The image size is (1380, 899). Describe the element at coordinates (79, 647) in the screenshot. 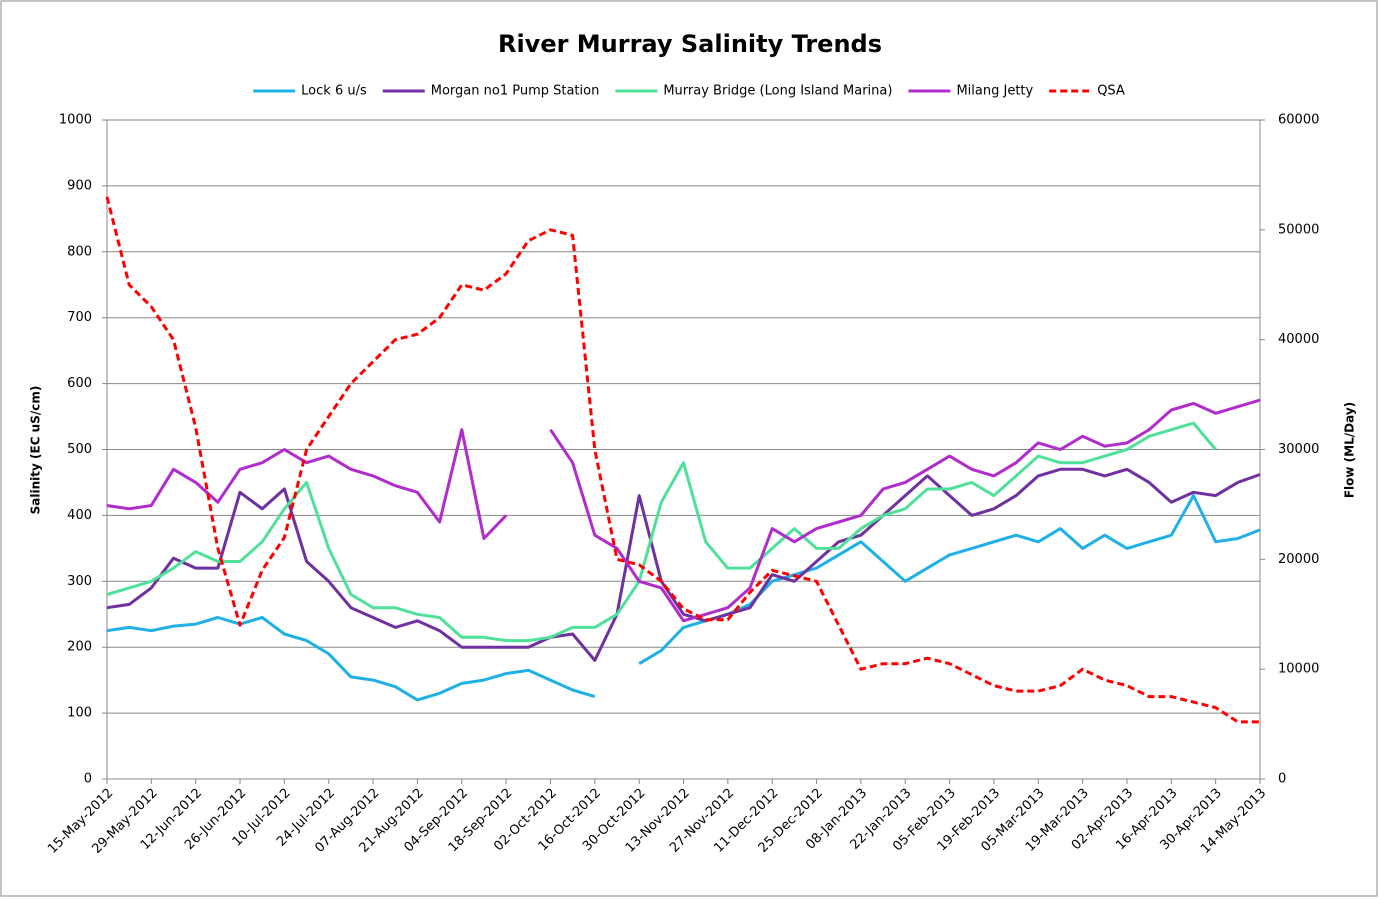

I see `y-tick-label: 200` at that location.